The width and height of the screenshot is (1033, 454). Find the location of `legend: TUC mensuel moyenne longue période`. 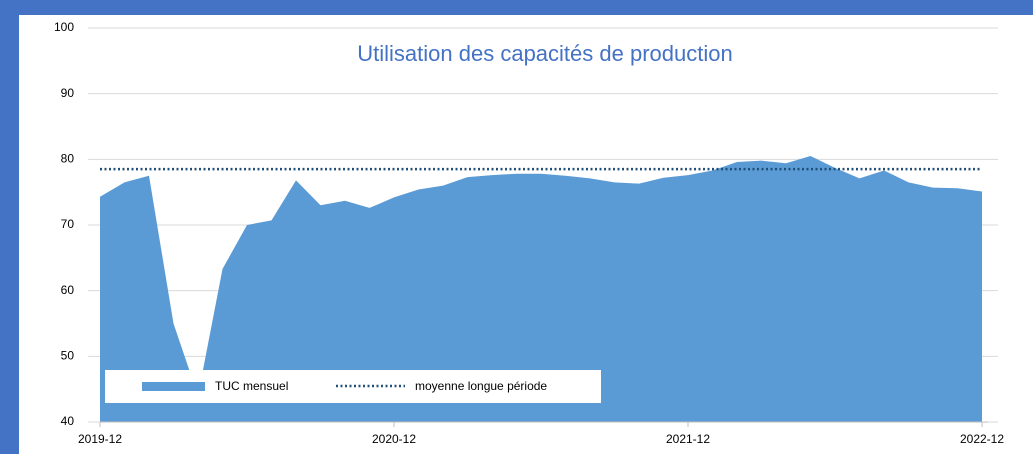

legend: TUC mensuel moyenne longue période is located at coordinates (344, 386).